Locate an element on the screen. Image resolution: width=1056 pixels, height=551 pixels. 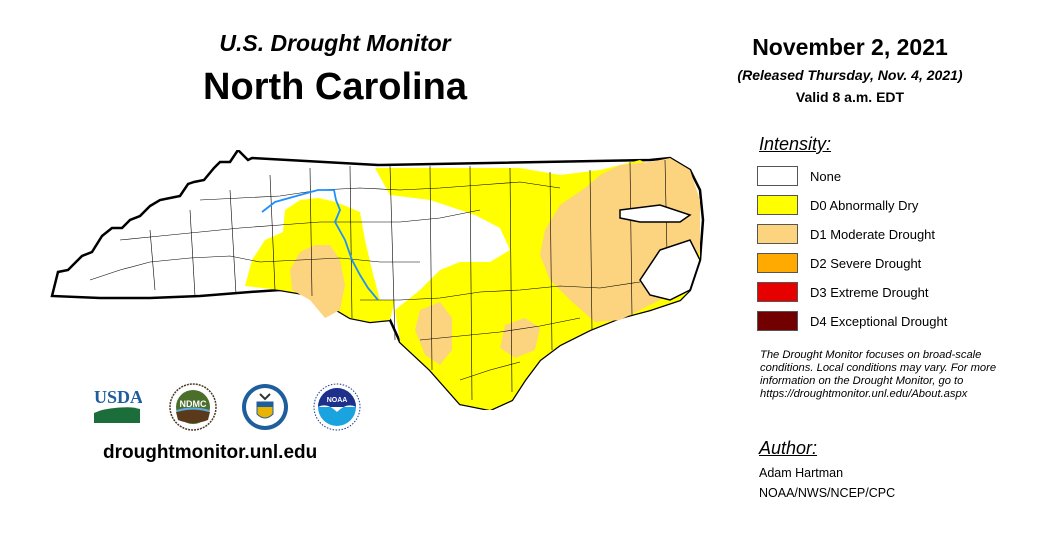
swatch-d2 is located at coordinates (777, 263).